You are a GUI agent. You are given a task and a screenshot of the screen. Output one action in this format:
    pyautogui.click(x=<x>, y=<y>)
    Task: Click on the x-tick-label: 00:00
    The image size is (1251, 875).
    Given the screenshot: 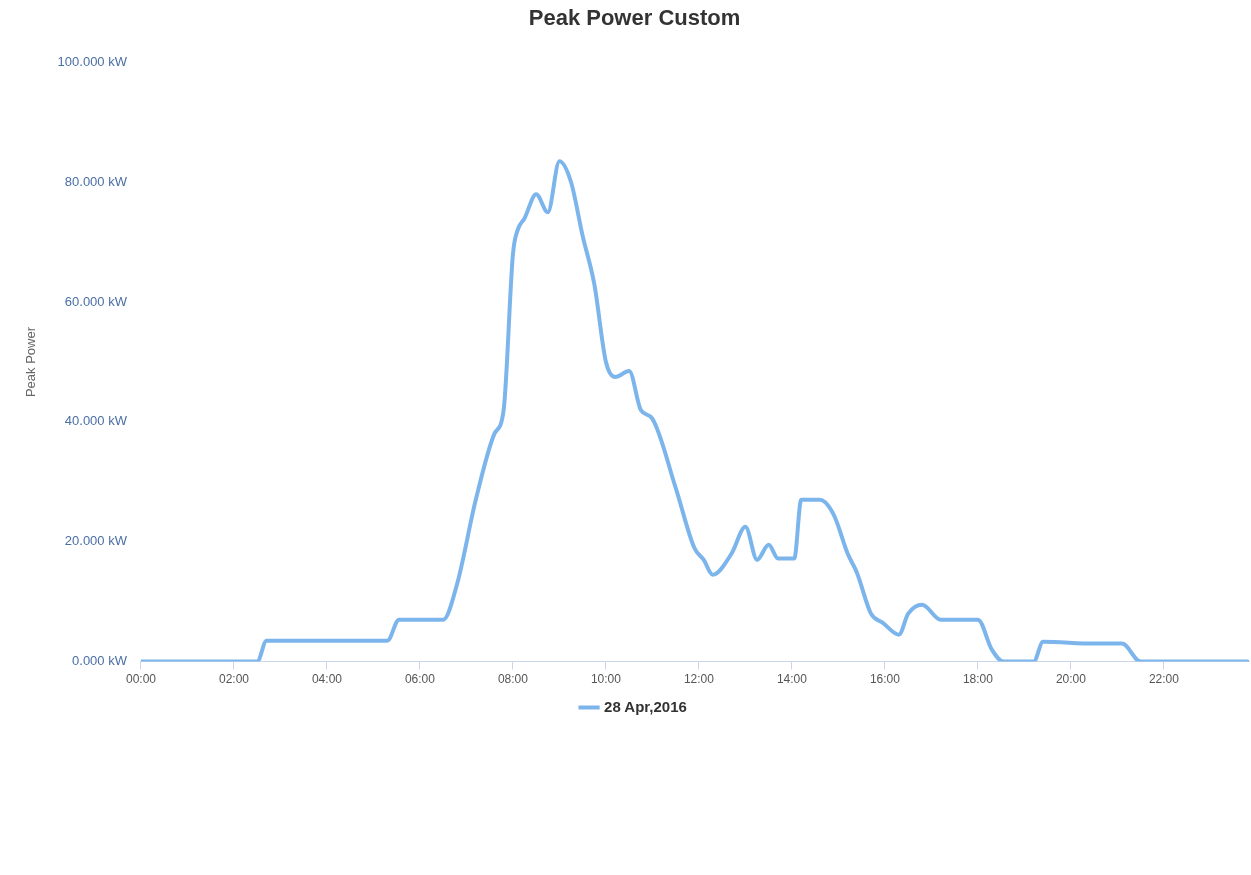 What is the action you would take?
    pyautogui.click(x=141, y=679)
    